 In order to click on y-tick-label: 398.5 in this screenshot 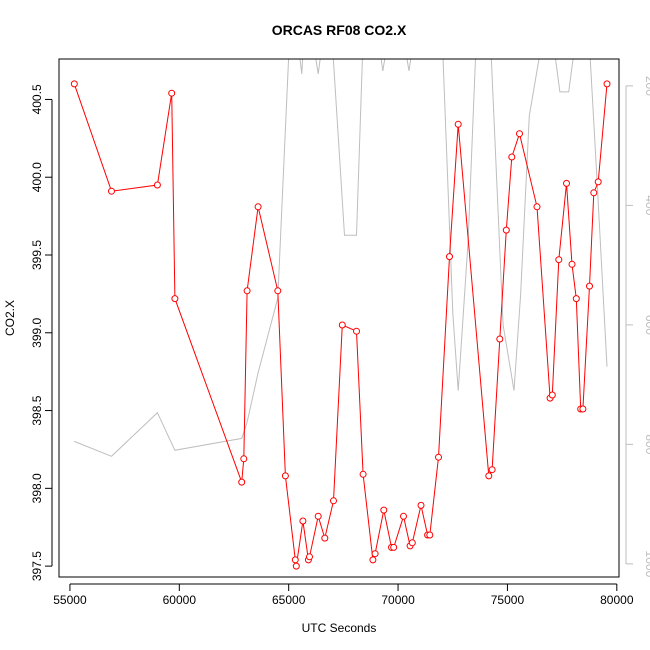, I will do `click(37, 410)`.